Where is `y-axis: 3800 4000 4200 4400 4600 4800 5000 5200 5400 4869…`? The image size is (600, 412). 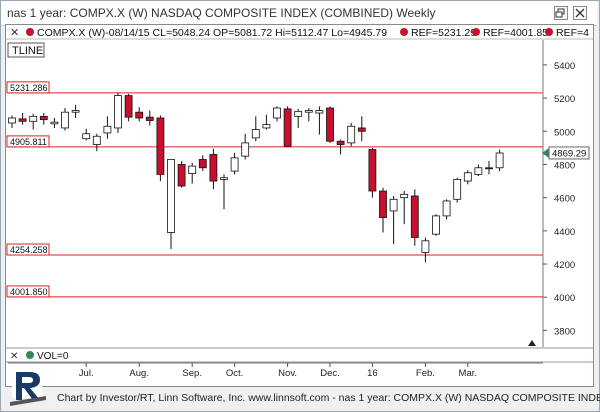
y-axis: 3800 4000 4200 4400 4600 4800 5000 5200 5400 4869… is located at coordinates (566, 193).